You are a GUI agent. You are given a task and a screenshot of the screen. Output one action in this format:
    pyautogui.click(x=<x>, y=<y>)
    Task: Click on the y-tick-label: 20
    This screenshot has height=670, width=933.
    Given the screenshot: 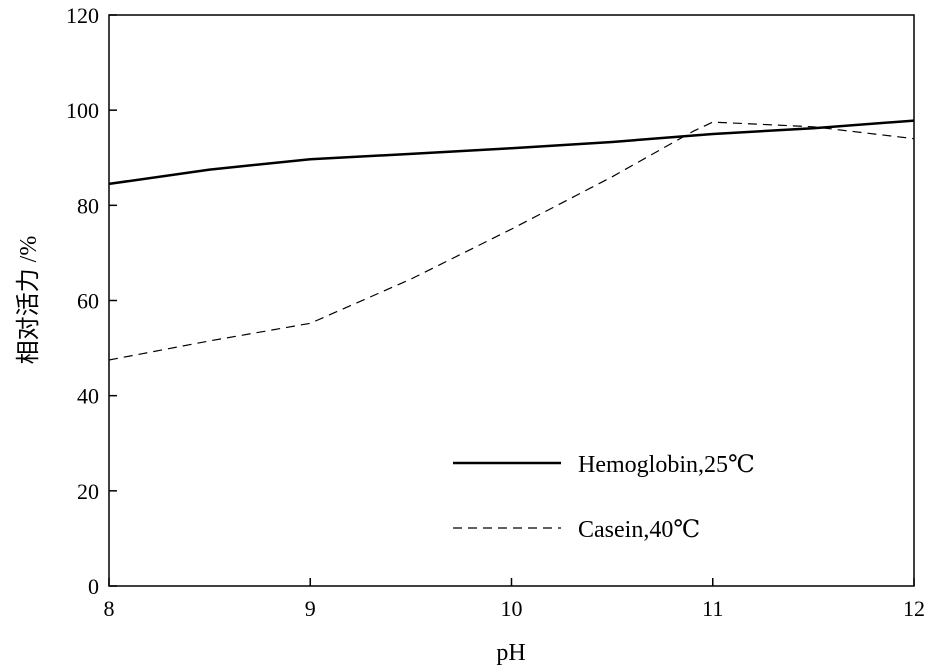 What is the action you would take?
    pyautogui.click(x=88, y=491)
    